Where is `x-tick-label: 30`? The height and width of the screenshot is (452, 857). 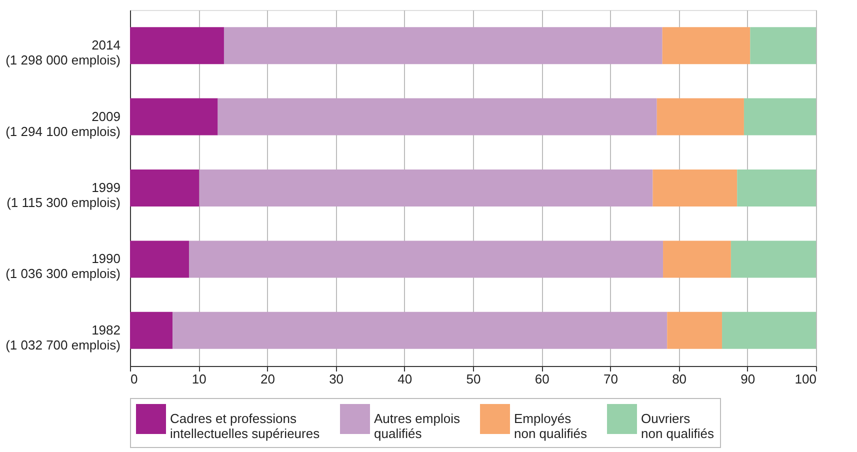
x-tick-label: 30 is located at coordinates (336, 379).